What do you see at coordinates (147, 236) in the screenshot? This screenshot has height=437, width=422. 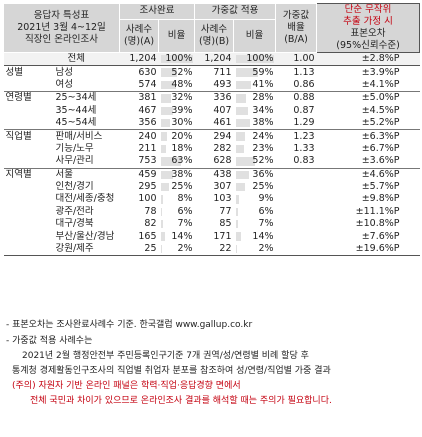 I see `cases-cell: 165` at bounding box center [147, 236].